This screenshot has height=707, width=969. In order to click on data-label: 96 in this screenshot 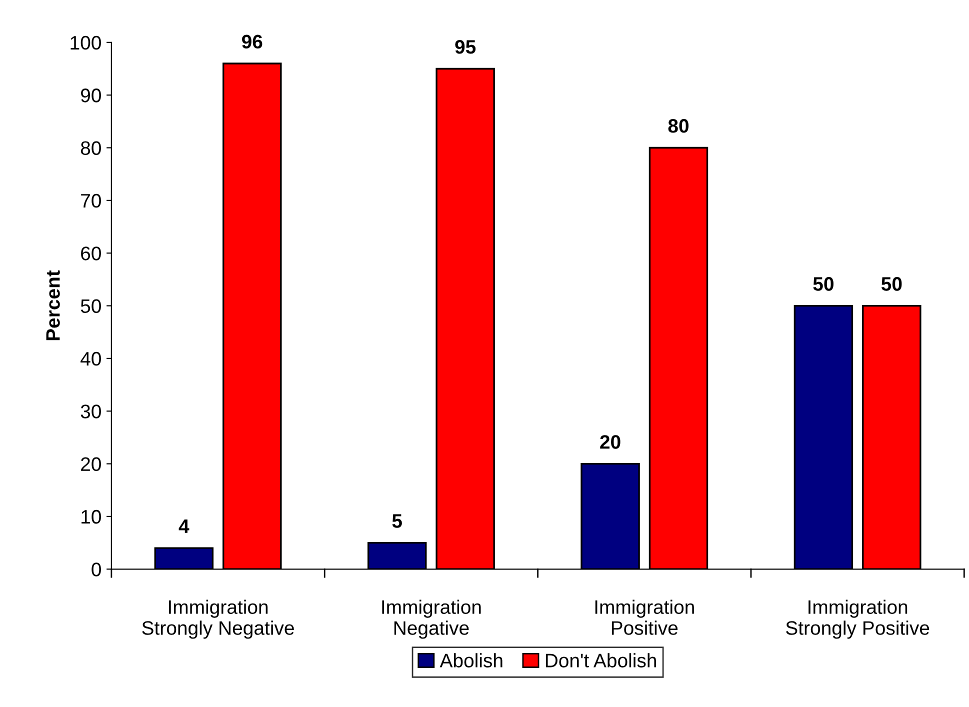, I will do `click(252, 41)`.